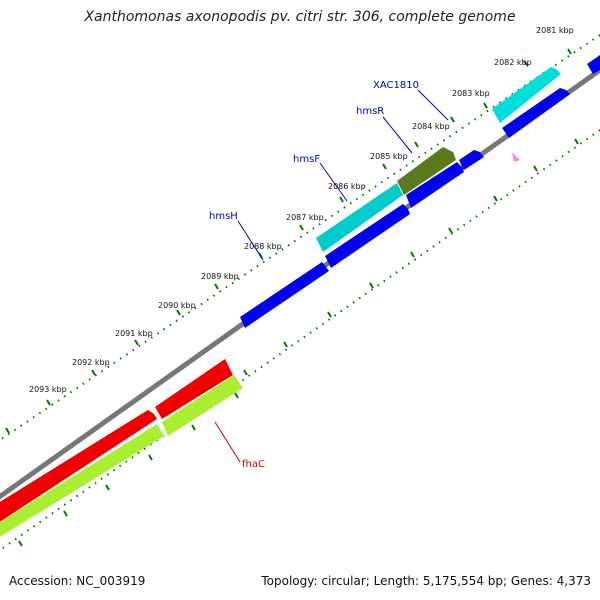  What do you see at coordinates (220, 276) in the screenshot?
I see `tick-label-2089: 2089 kbp` at bounding box center [220, 276].